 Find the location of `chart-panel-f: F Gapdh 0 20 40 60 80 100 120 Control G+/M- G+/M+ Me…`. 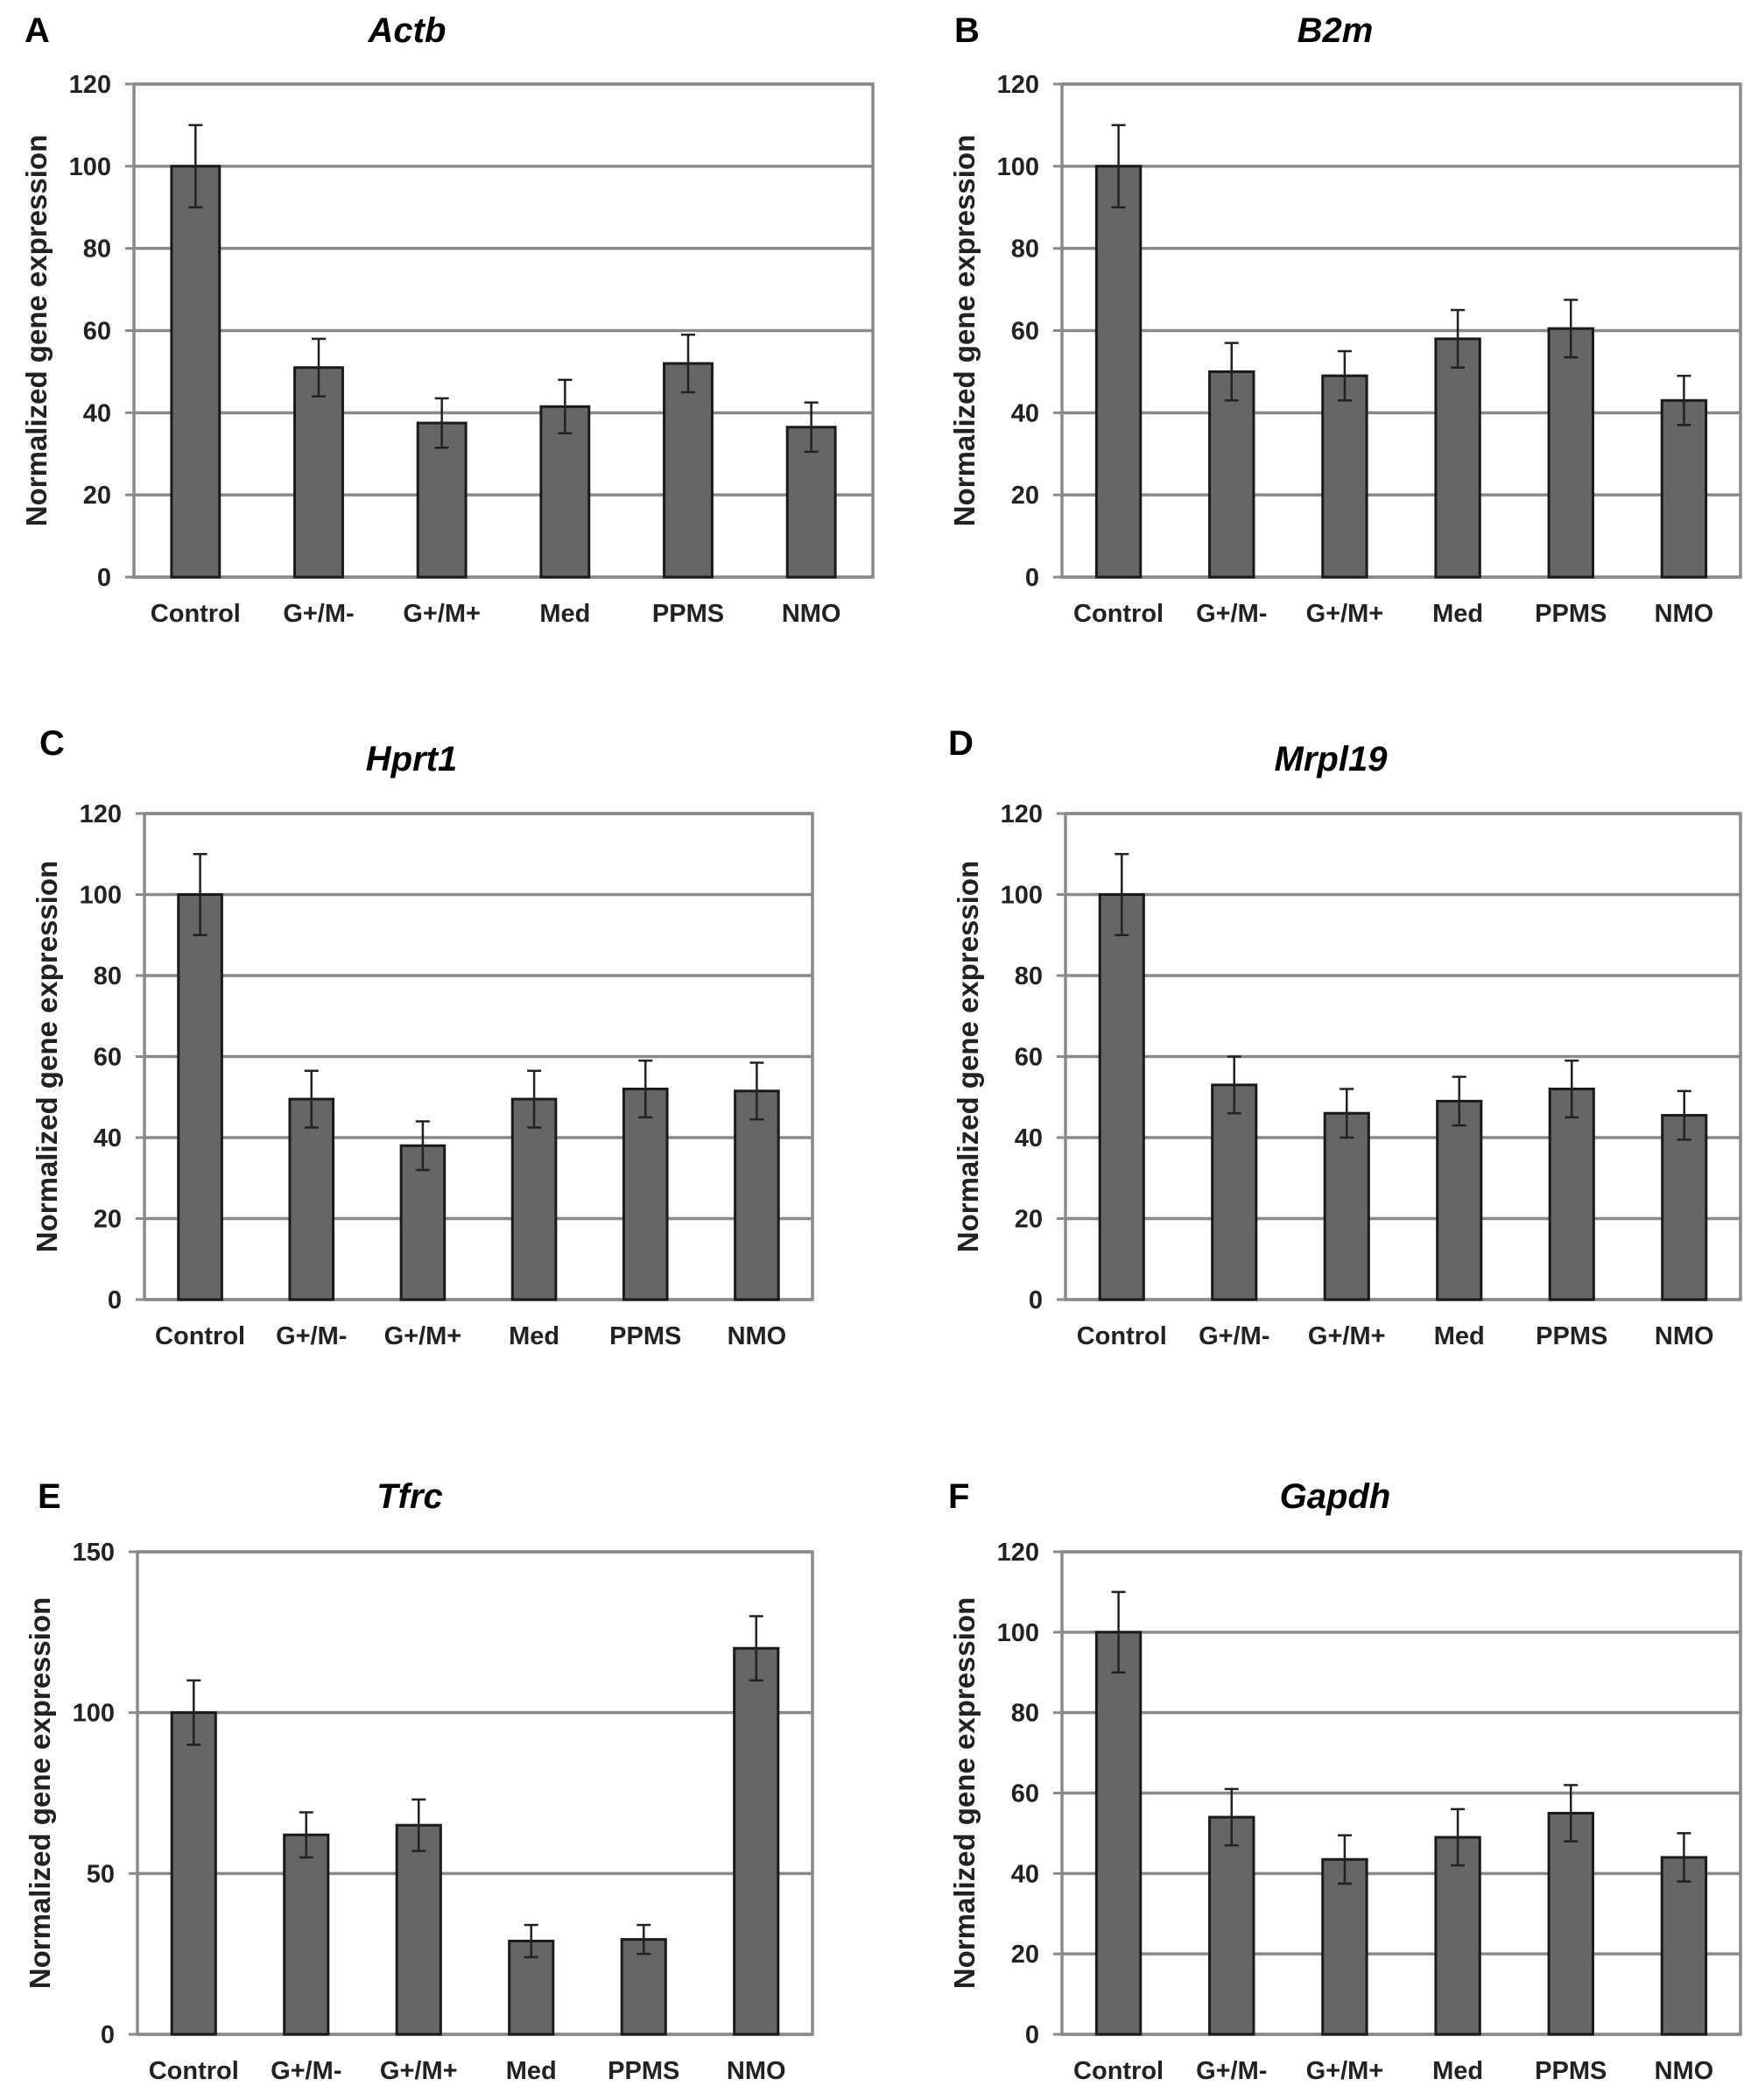

chart-panel-f: F Gapdh 0 20 40 60 80 100 120 Control G+/M- G+/M+ Me… is located at coordinates (1345, 1781).